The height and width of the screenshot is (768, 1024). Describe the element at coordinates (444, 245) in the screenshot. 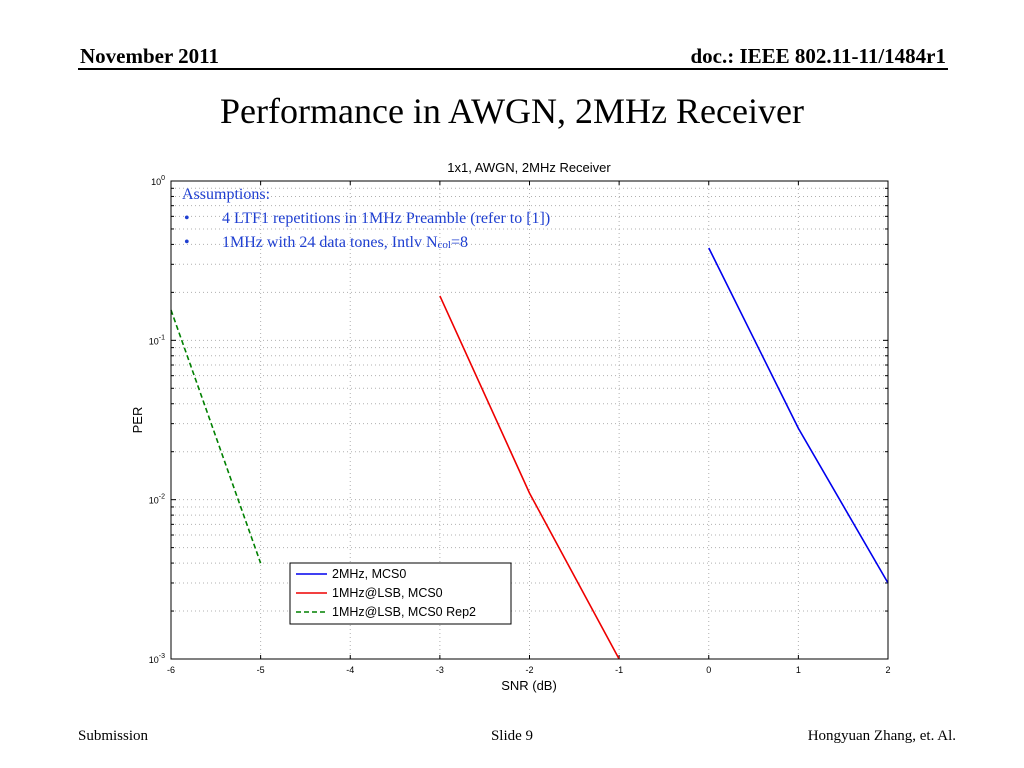

I see `assumption-subscript: col` at that location.